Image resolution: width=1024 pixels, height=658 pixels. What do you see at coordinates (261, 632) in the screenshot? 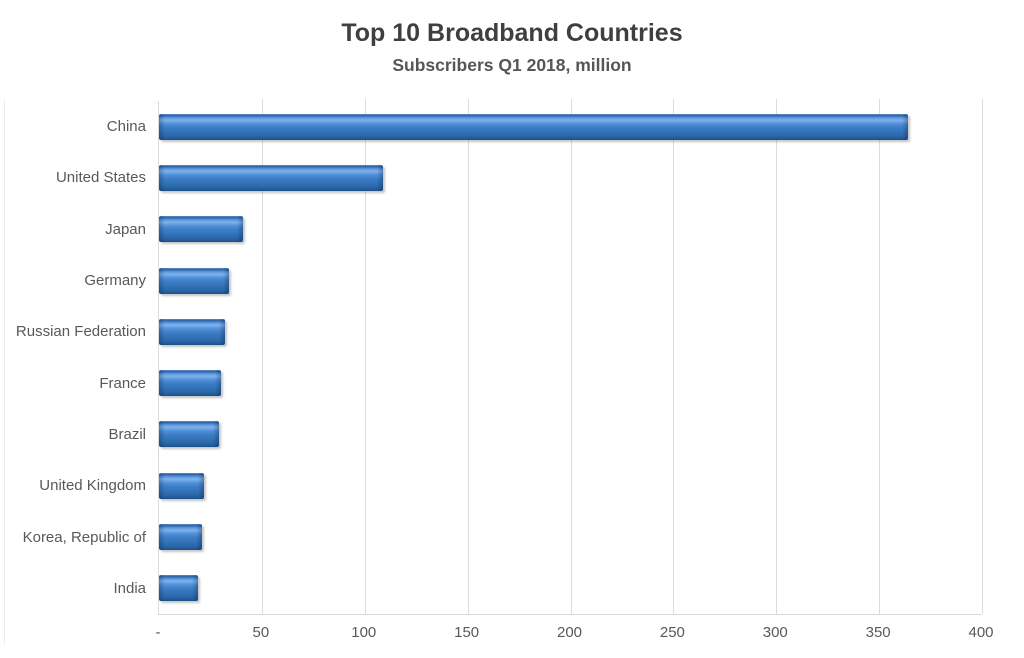
I see `x-tick-label: 50` at bounding box center [261, 632].